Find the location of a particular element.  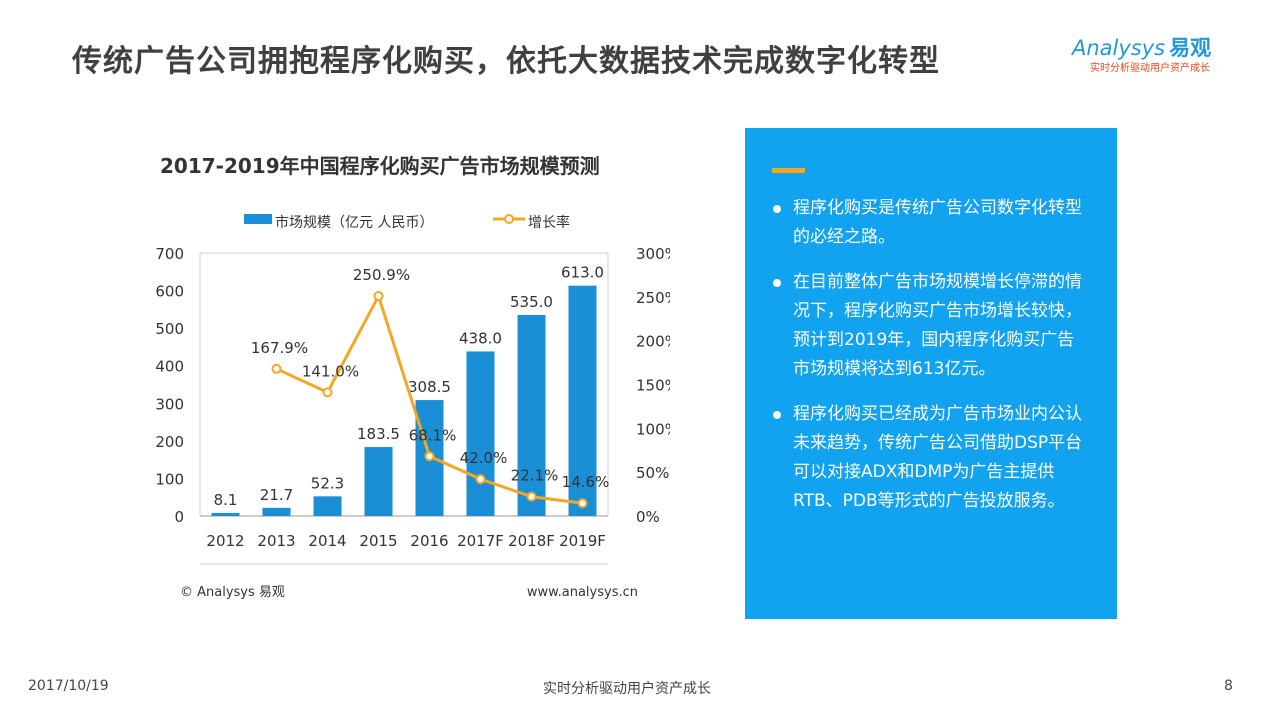

analysys-logo: Analysys 易观 实时分析驱动用户资产成长 is located at coordinates (1152, 54).